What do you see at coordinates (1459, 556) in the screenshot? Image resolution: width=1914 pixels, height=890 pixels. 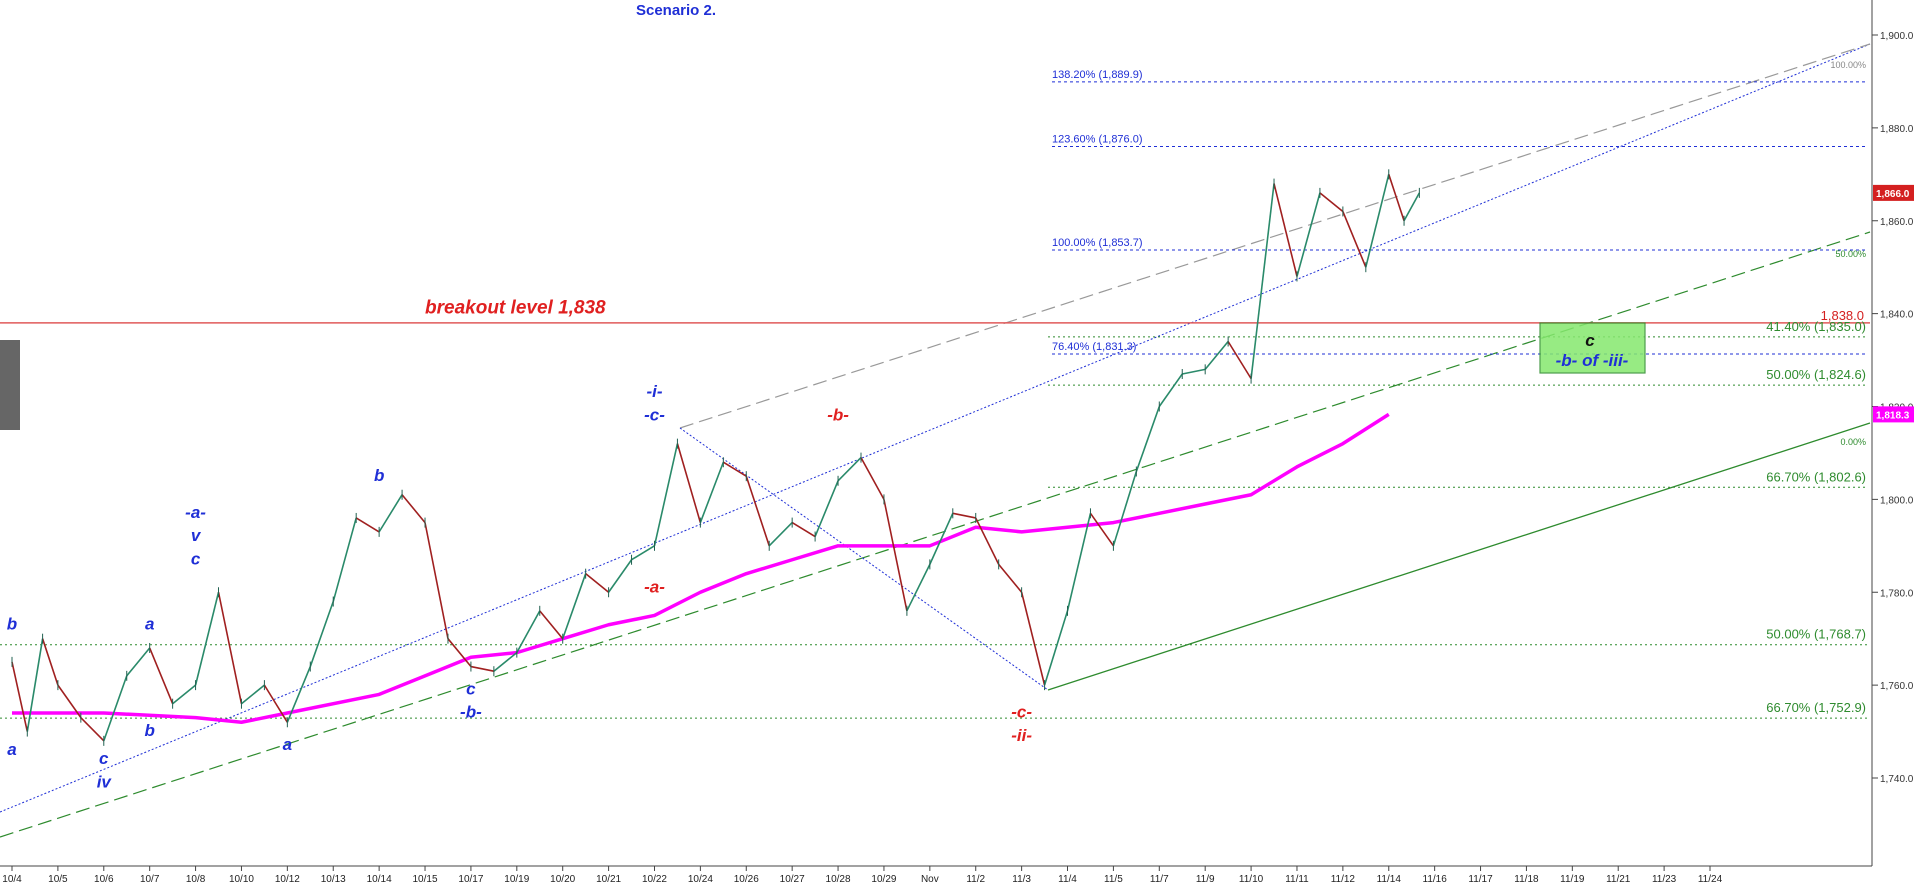 I see `channel-lower-line` at bounding box center [1459, 556].